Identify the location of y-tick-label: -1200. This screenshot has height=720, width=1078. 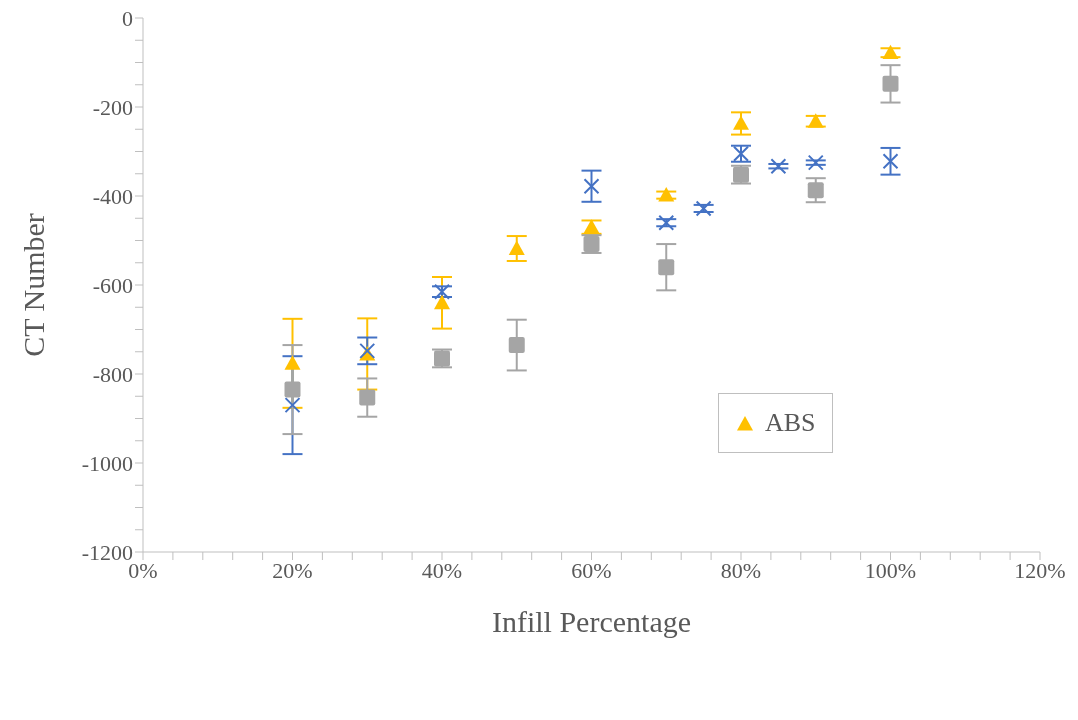
(107, 552).